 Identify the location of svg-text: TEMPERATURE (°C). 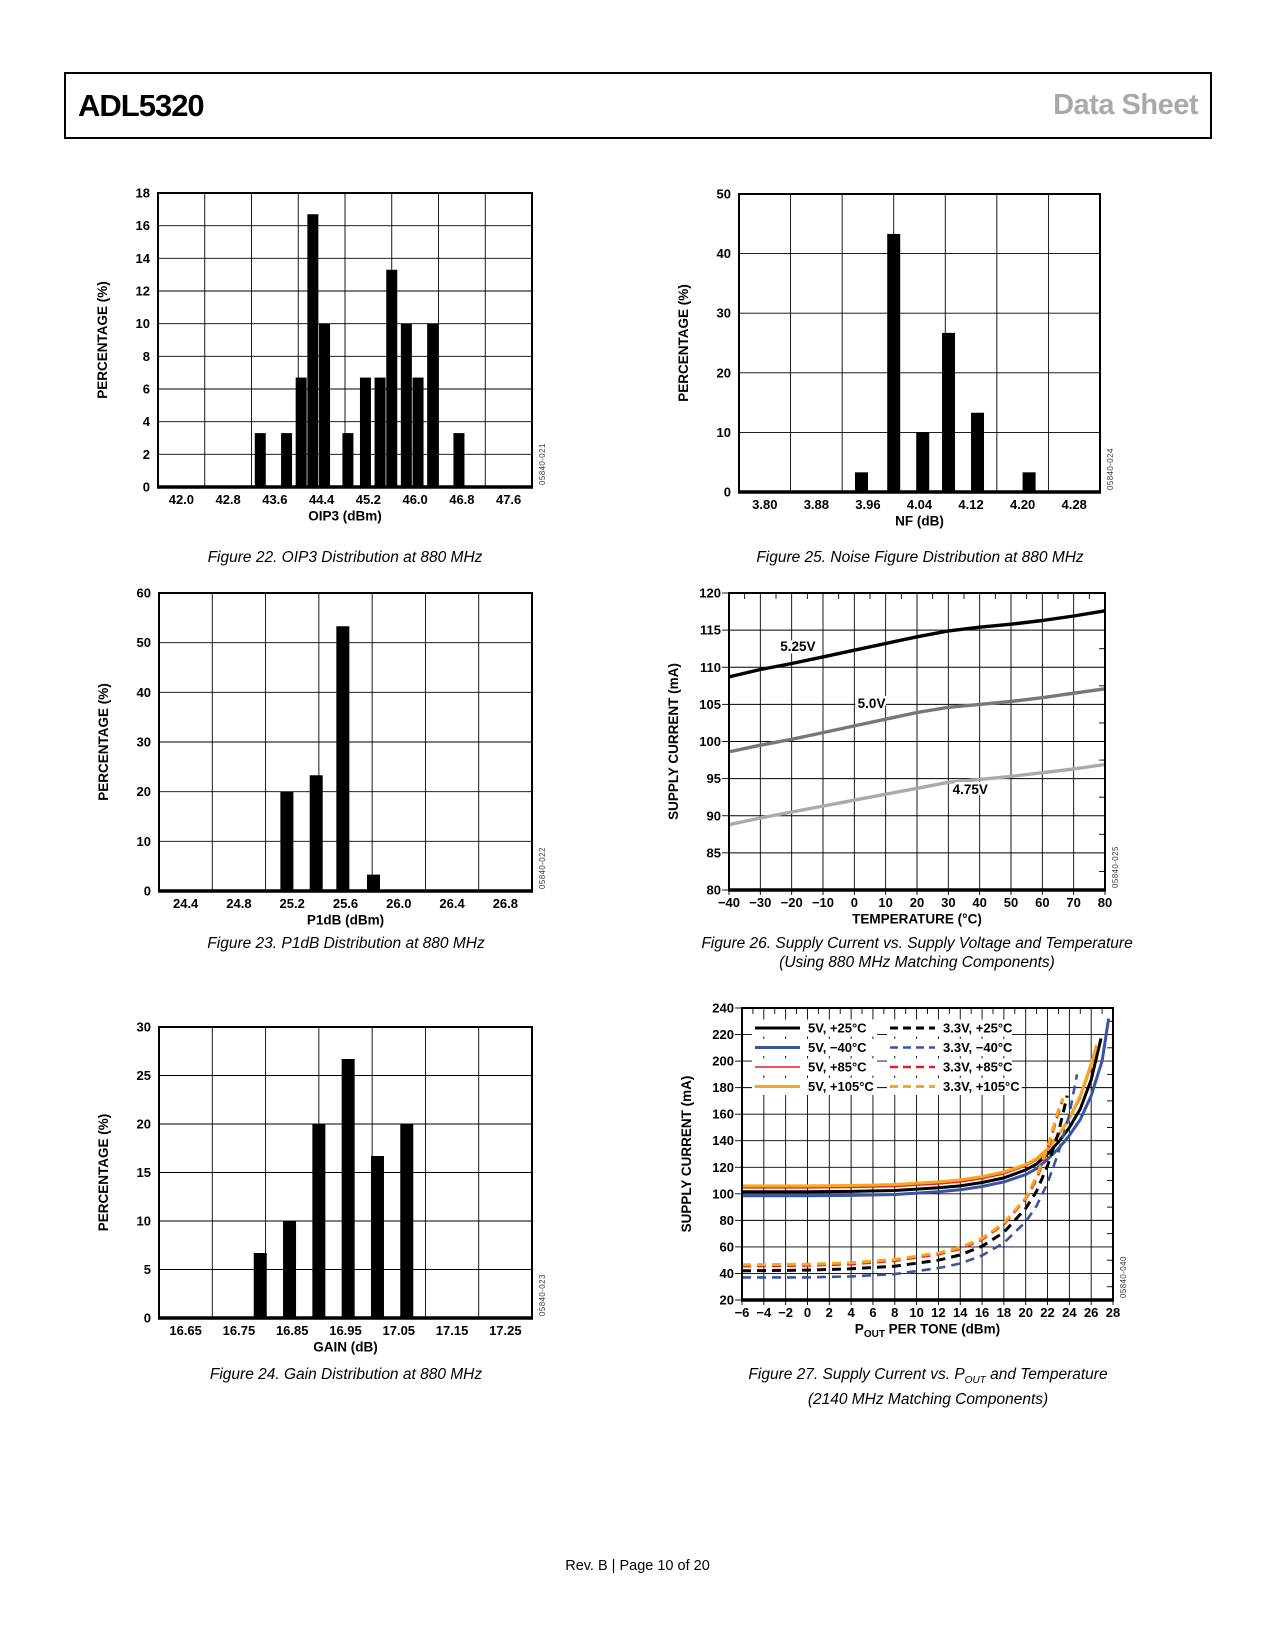
(917, 919).